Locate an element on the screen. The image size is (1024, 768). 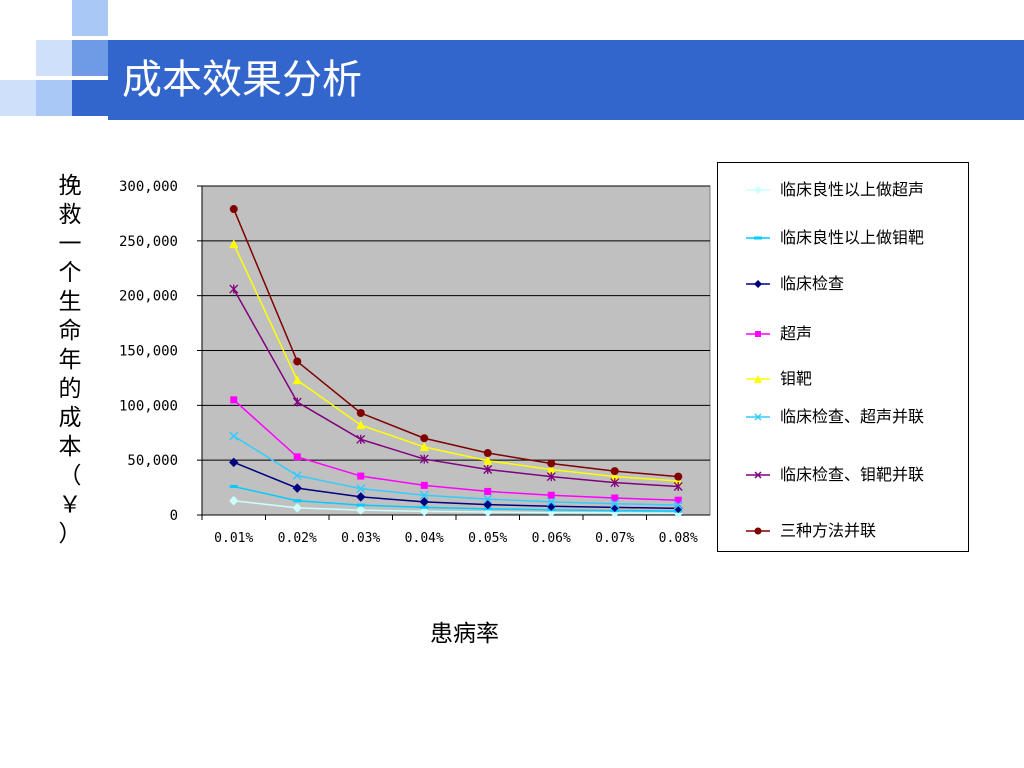
x-tick-label: 0.01% is located at coordinates (233, 538).